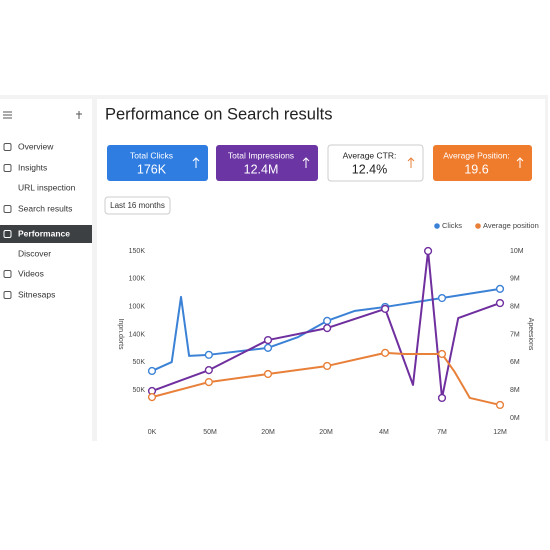 Image resolution: width=550 pixels, height=550 pixels. What do you see at coordinates (511, 225) in the screenshot?
I see `legend-label: Average position` at bounding box center [511, 225].